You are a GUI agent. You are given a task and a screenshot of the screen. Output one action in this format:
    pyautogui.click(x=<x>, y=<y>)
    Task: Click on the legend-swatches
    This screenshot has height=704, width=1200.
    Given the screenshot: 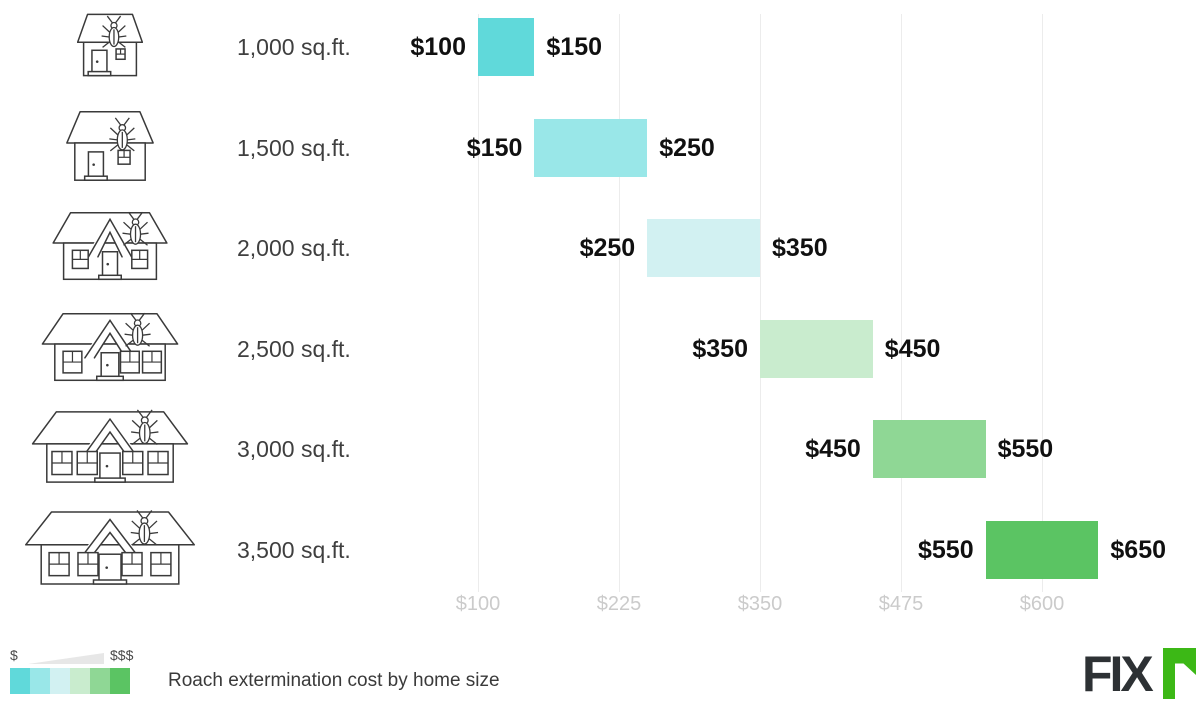 What is the action you would take?
    pyautogui.click(x=70, y=681)
    